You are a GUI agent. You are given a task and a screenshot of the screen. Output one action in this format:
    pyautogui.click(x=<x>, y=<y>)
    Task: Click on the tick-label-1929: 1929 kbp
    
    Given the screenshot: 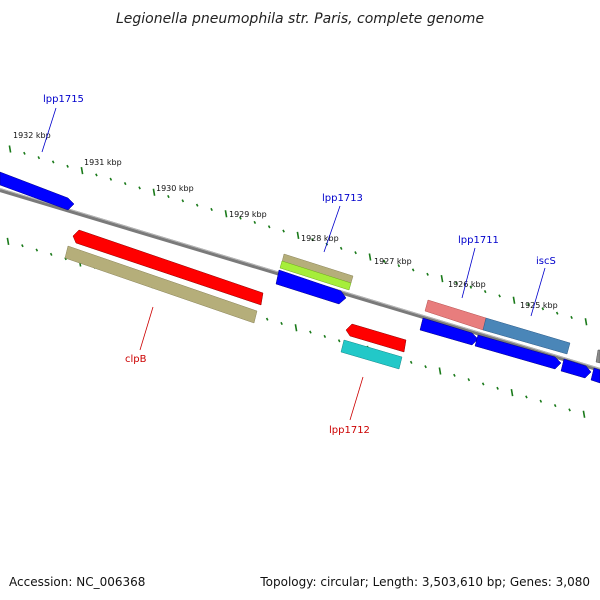 What is the action you would take?
    pyautogui.click(x=248, y=214)
    